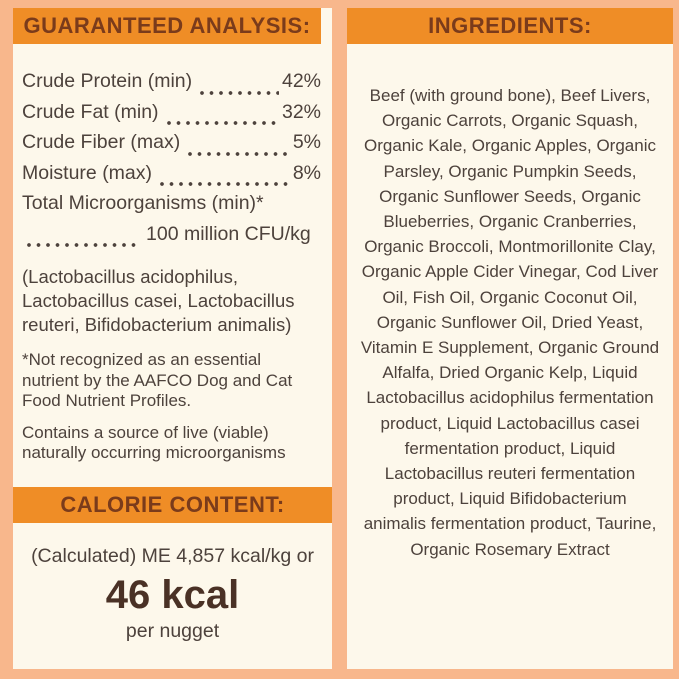  What do you see at coordinates (306, 142) in the screenshot?
I see `analysis-row-value: 5%` at bounding box center [306, 142].